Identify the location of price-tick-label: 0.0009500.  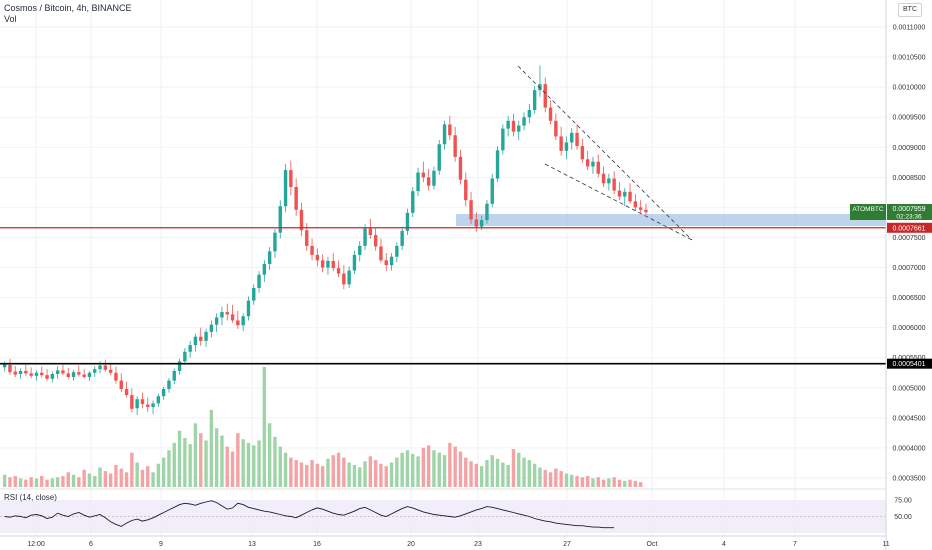
(908, 118).